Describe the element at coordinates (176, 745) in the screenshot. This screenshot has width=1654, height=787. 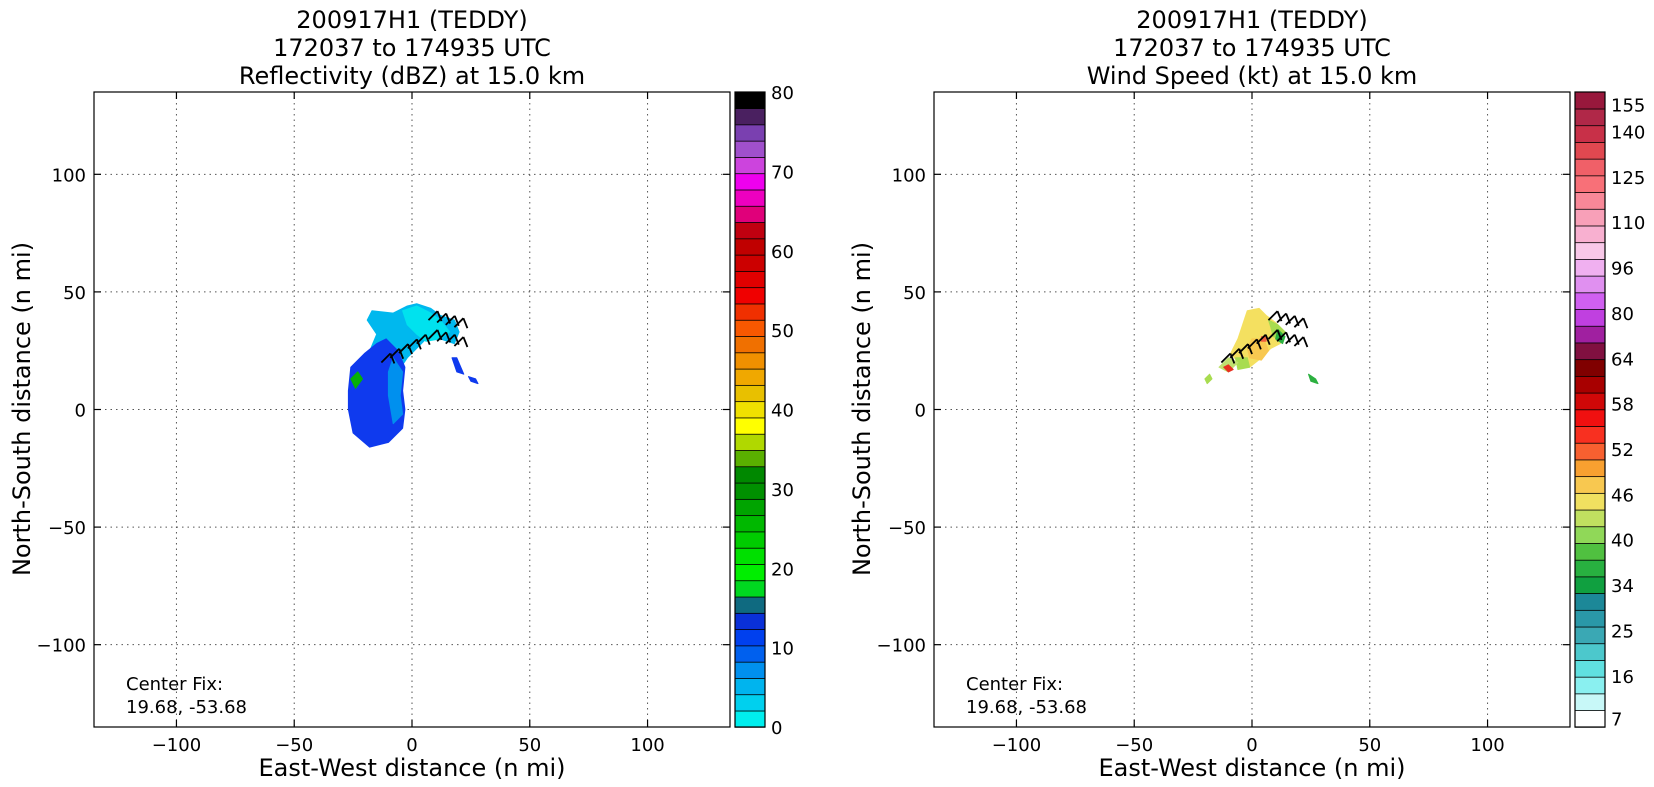
I see `reflectivity-x-tick-label: −100` at that location.